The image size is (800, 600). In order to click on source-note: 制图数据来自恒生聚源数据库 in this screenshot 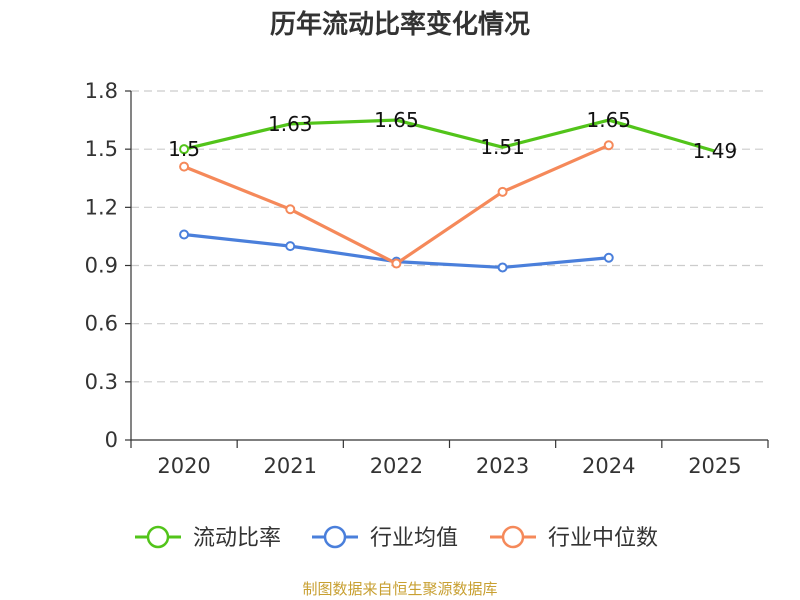, I will do `click(400, 589)`.